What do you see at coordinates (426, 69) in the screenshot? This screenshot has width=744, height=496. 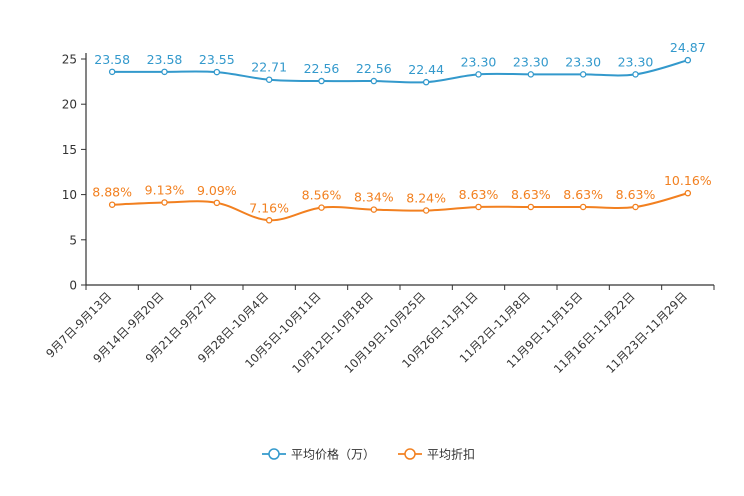 I see `data-label: 22.44` at bounding box center [426, 69].